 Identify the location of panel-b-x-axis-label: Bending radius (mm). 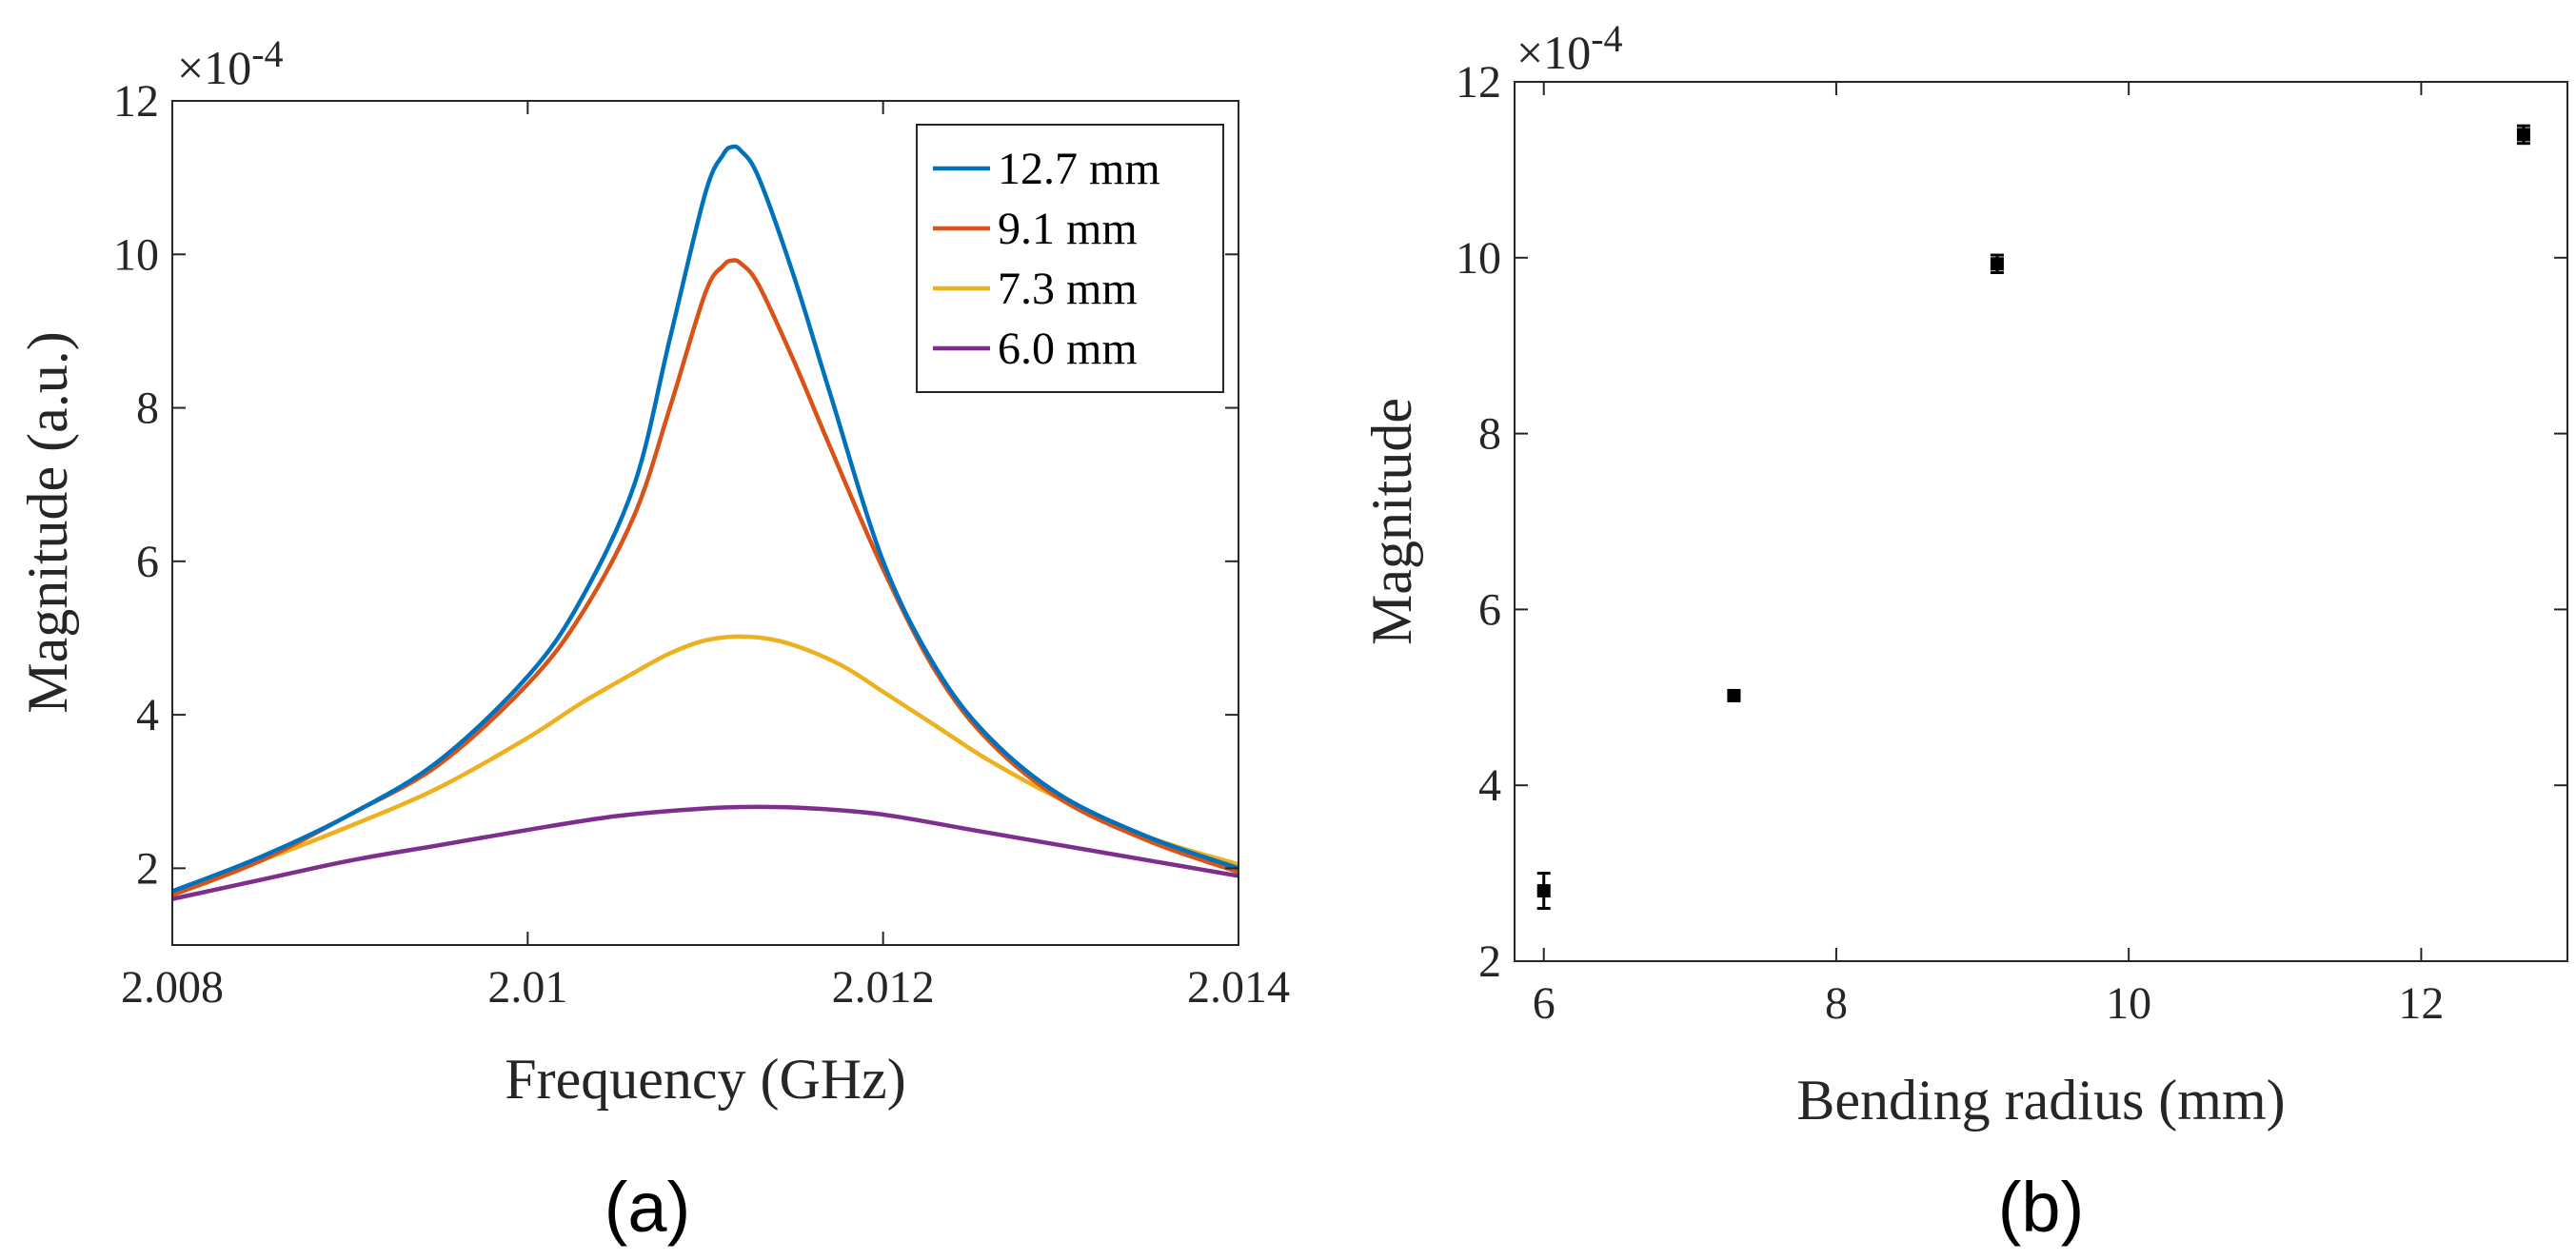
(2040, 1100).